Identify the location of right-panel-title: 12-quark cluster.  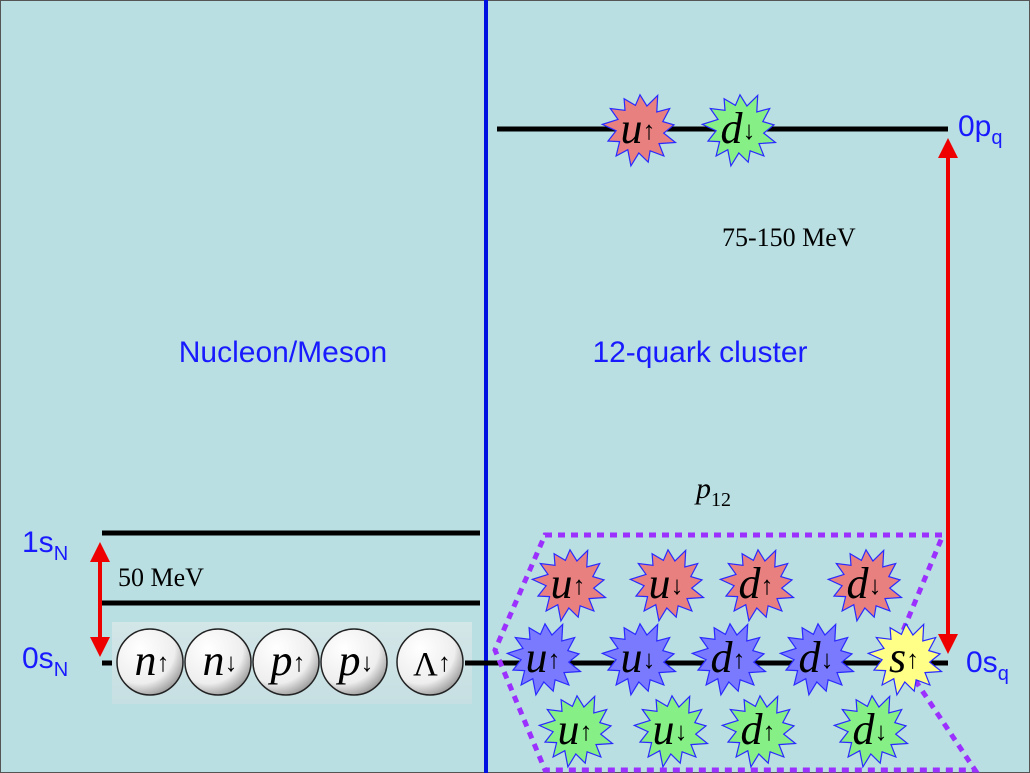
(699, 352).